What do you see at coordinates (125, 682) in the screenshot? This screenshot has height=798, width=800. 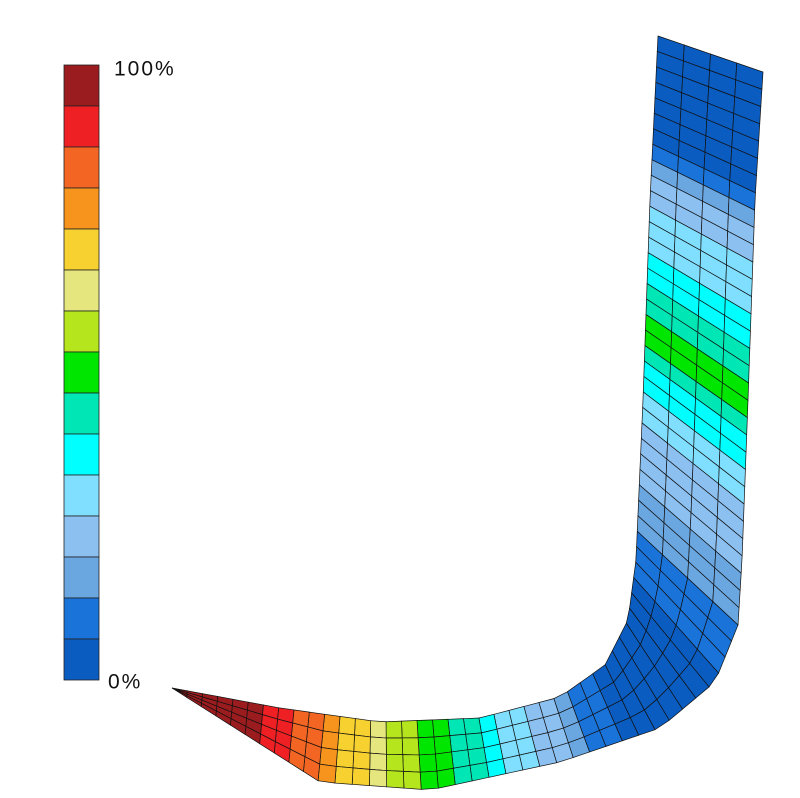 I see `legend-min-label: 0%` at bounding box center [125, 682].